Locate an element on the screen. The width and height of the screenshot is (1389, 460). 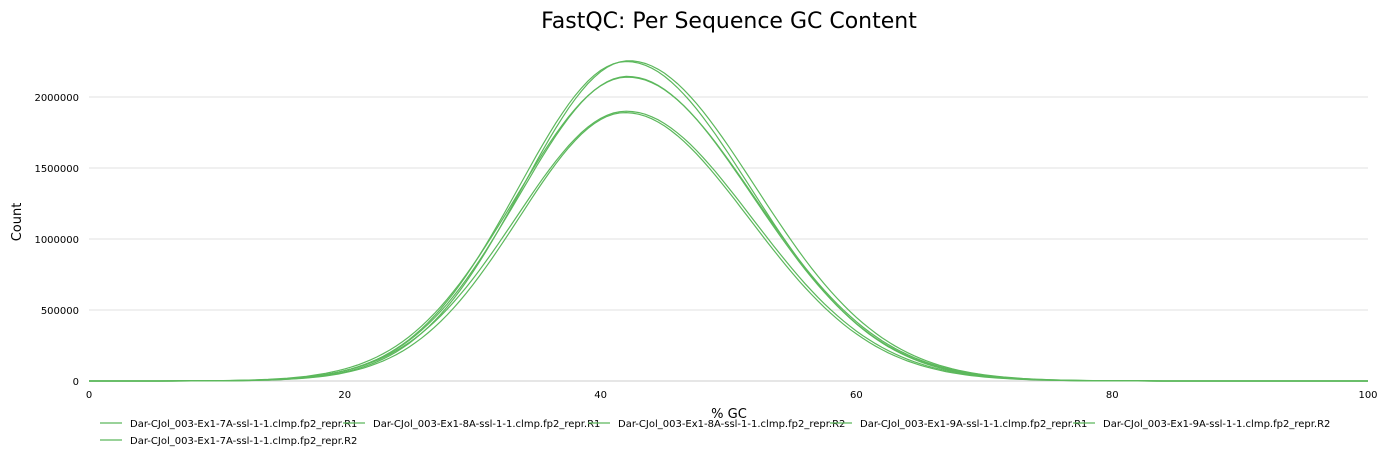
x-axis-label: % GC is located at coordinates (729, 414).